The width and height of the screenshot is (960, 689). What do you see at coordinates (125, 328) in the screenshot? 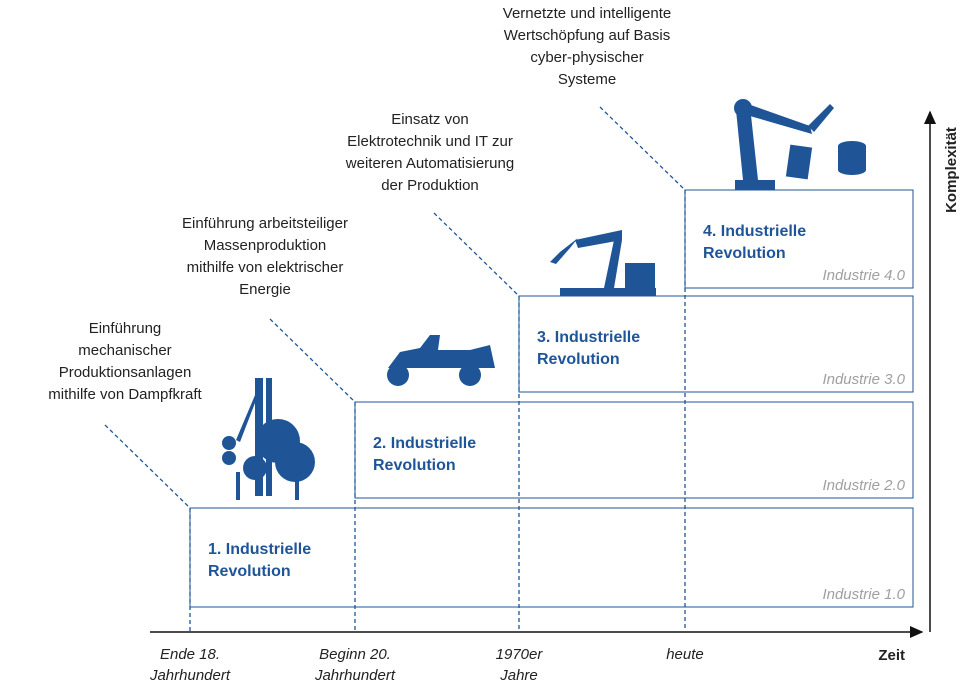
I see `description: Einführung` at bounding box center [125, 328].